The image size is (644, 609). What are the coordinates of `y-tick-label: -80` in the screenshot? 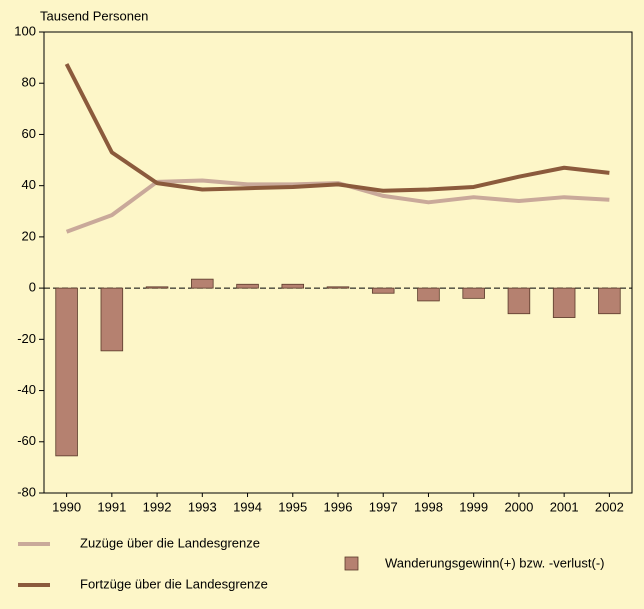 It's located at (26, 491).